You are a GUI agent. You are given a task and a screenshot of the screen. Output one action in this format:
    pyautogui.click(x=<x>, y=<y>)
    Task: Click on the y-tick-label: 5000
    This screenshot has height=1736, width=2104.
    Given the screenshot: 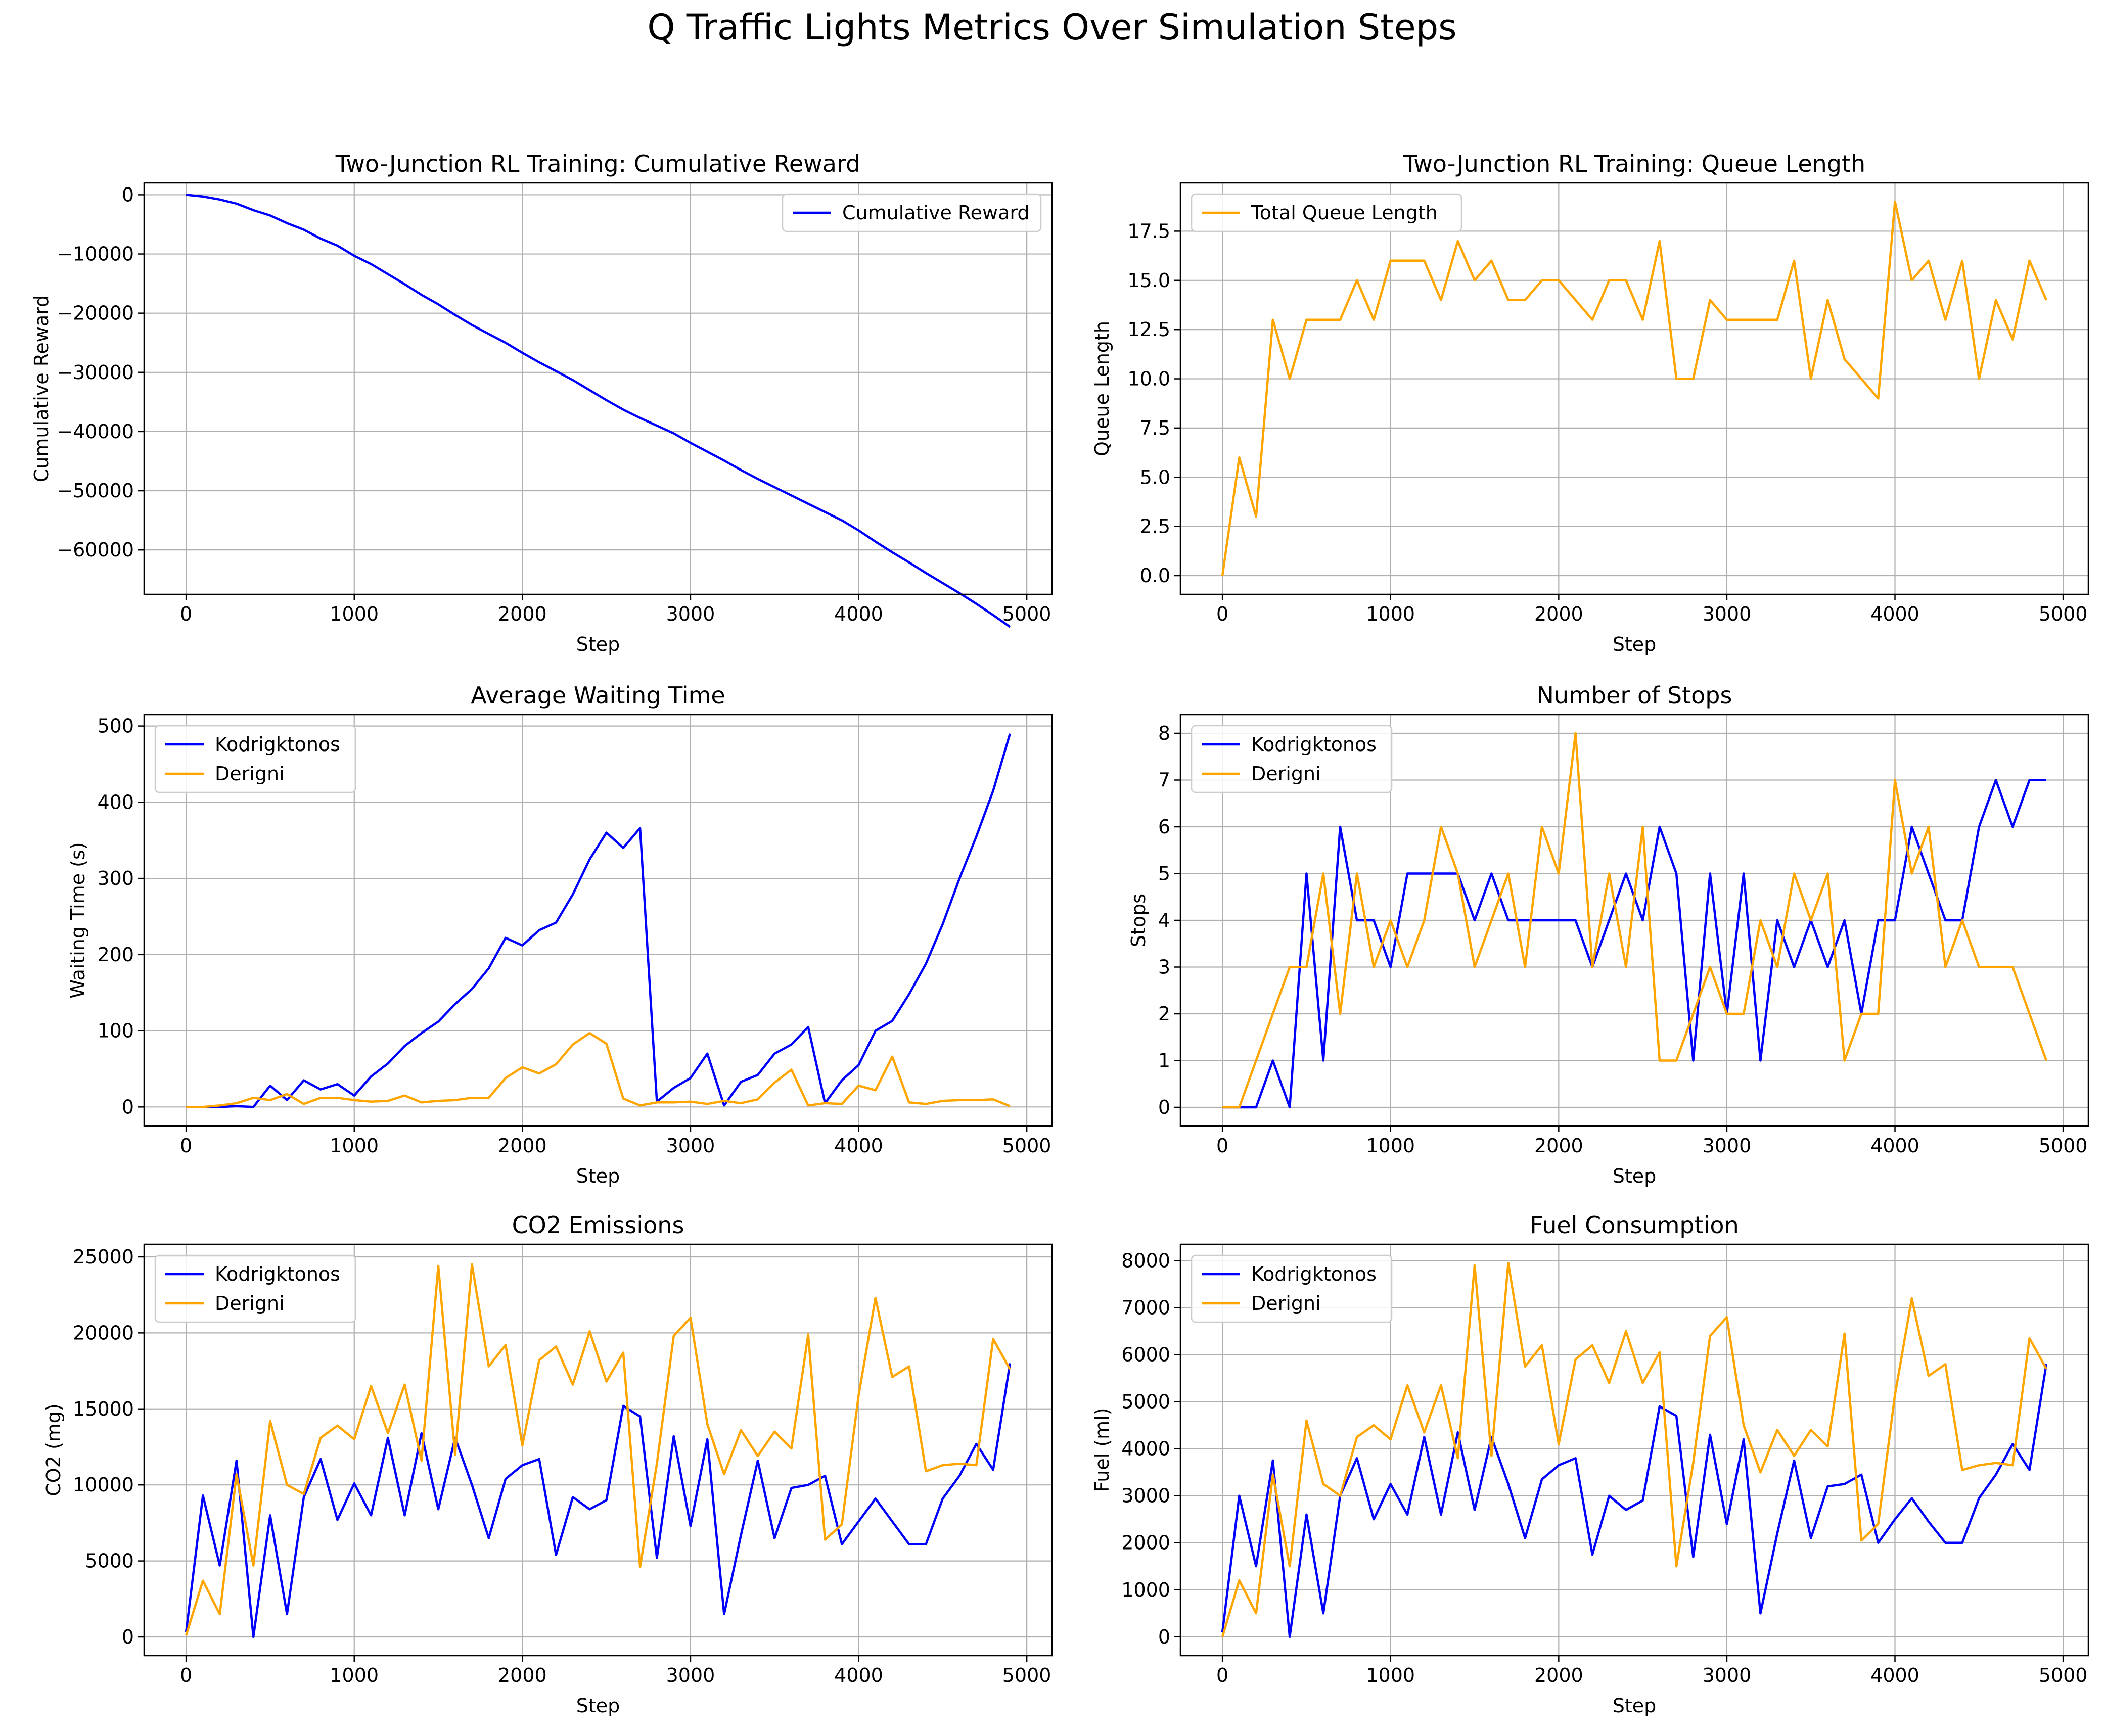 What is the action you would take?
    pyautogui.click(x=1145, y=1402)
    